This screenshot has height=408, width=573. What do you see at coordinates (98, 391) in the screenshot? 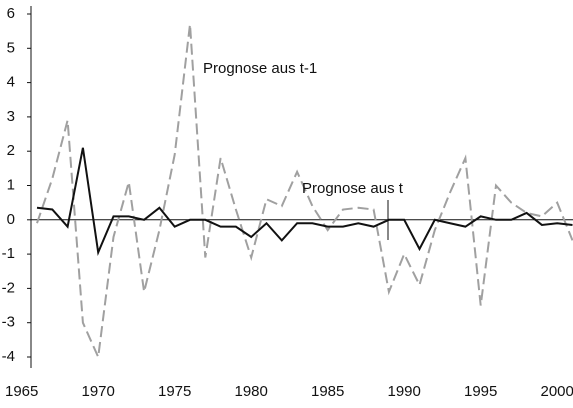
I see `x-tick-label: 1970` at bounding box center [98, 391].